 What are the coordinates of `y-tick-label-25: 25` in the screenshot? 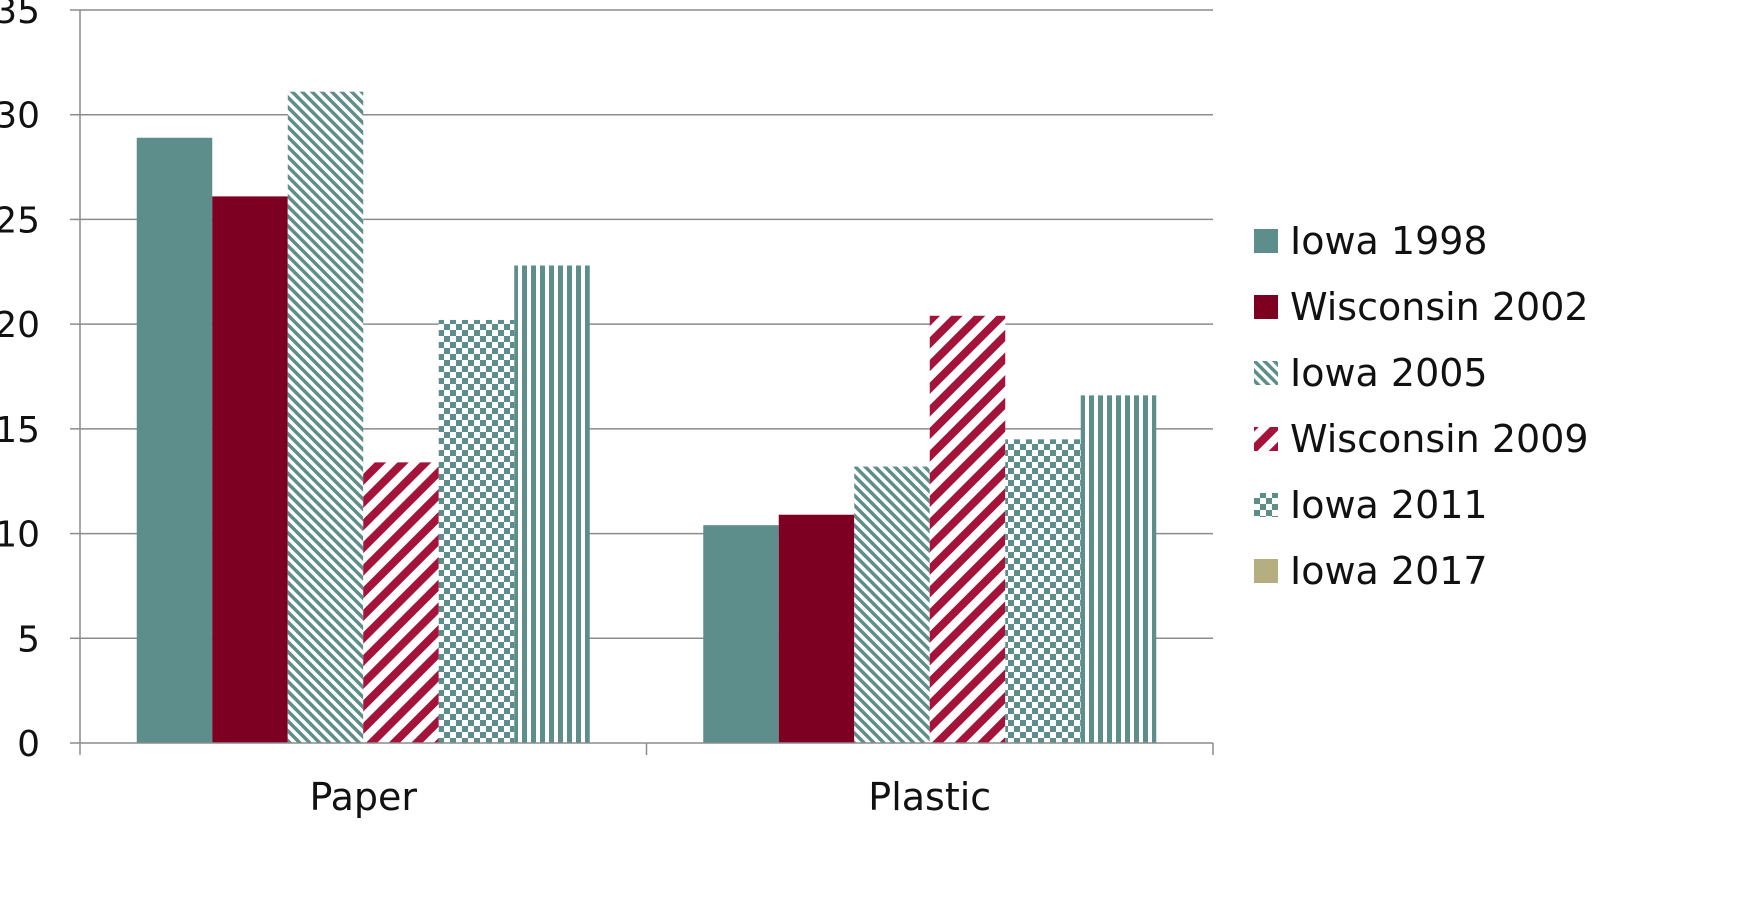 It's located at (20, 220).